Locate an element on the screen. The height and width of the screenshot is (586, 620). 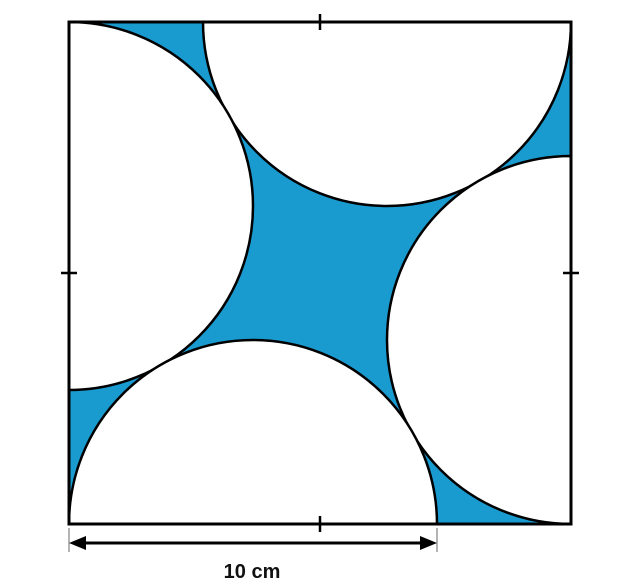
dimension-label: 10 cm is located at coordinates (252, 572).